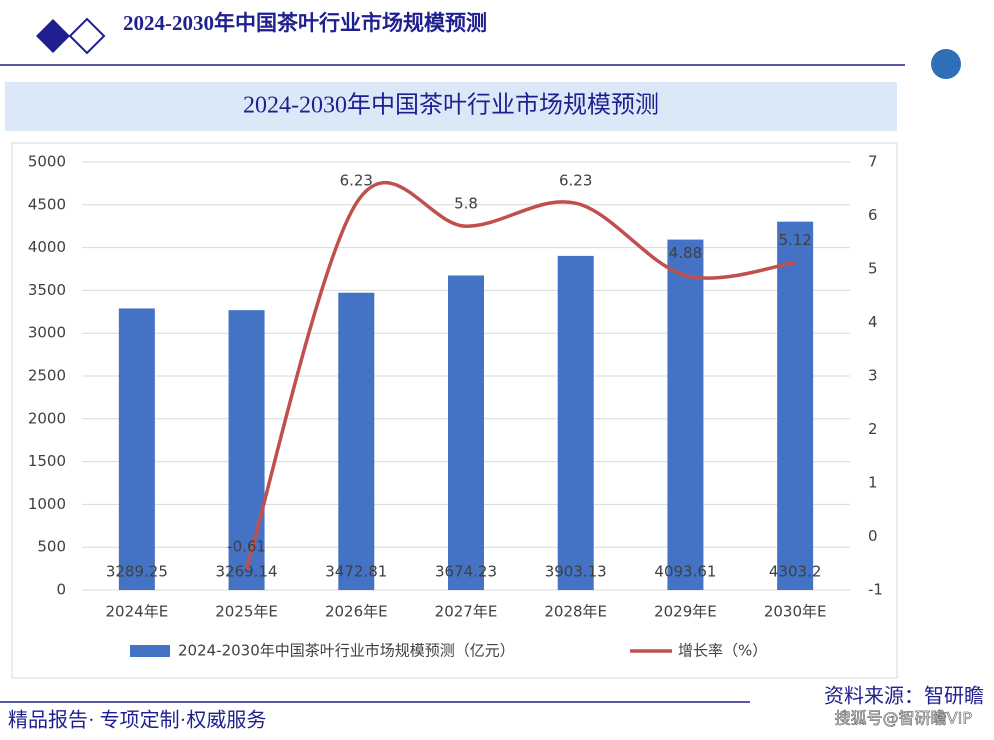  What do you see at coordinates (873, 215) in the screenshot?
I see `y2-tick-label: 6` at bounding box center [873, 215].